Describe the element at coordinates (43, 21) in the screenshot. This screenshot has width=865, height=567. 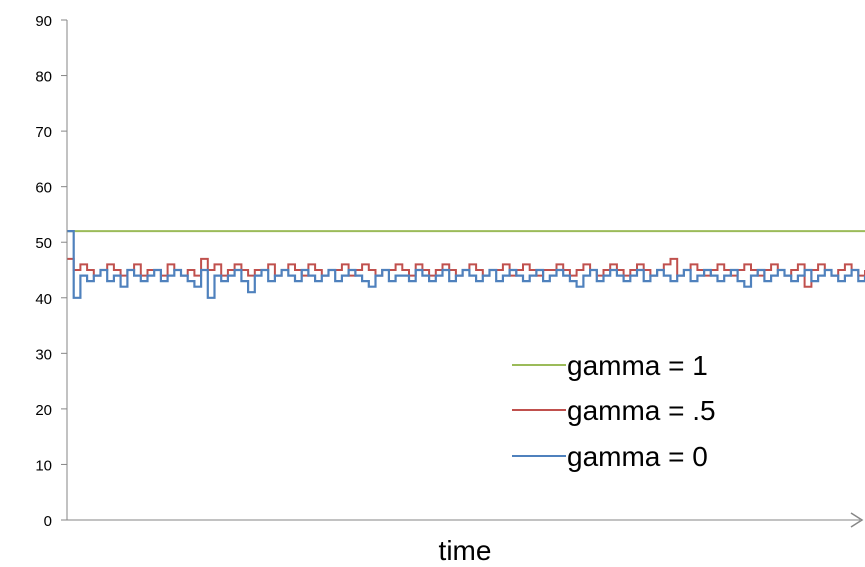
I see `y-tick-label: 90` at that location.